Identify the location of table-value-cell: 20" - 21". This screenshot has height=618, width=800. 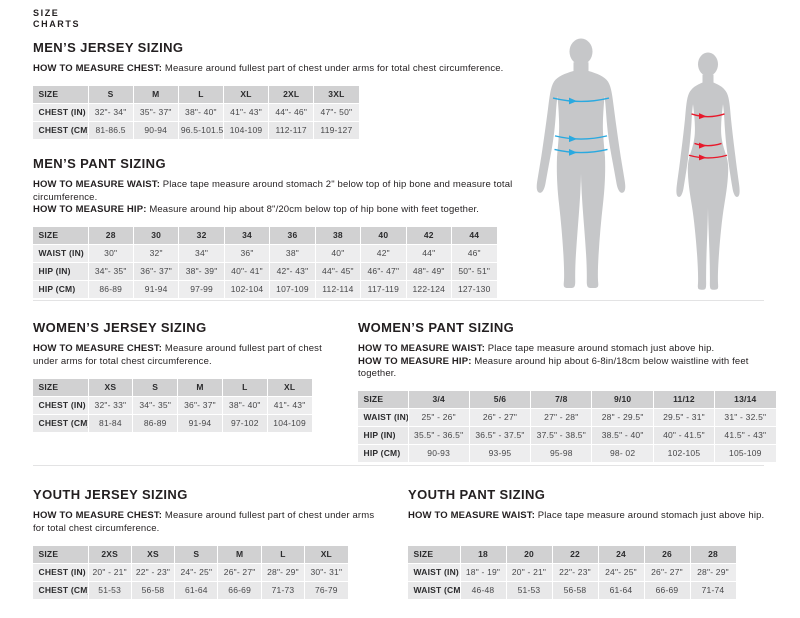
(529, 572).